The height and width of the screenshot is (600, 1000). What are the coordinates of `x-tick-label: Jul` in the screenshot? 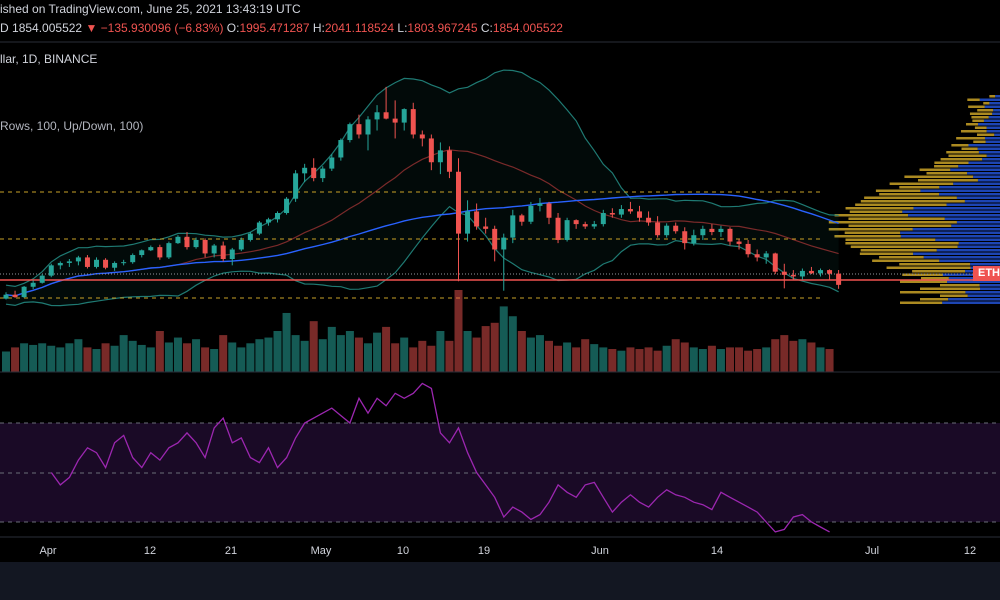 It's located at (872, 551).